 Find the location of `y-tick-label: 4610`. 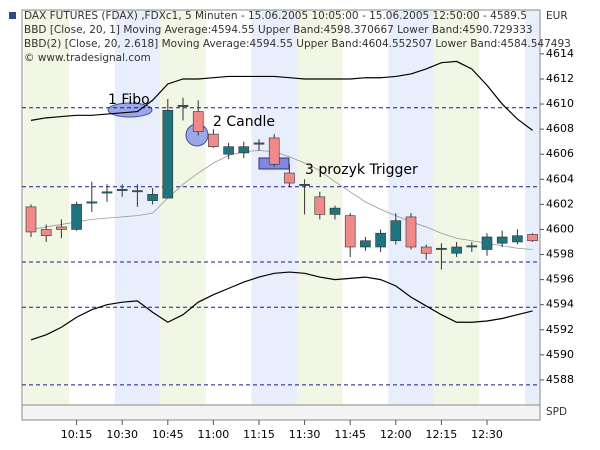

y-tick-label: 4610 is located at coordinates (560, 103).